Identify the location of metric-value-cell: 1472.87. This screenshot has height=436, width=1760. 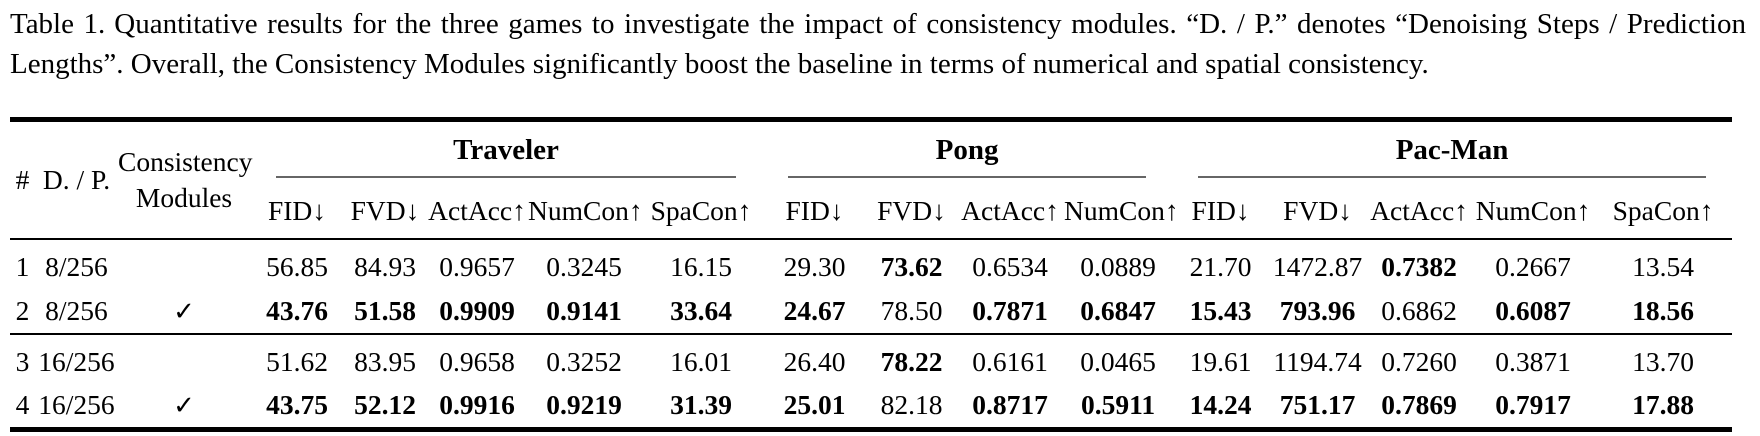
(1317, 266).